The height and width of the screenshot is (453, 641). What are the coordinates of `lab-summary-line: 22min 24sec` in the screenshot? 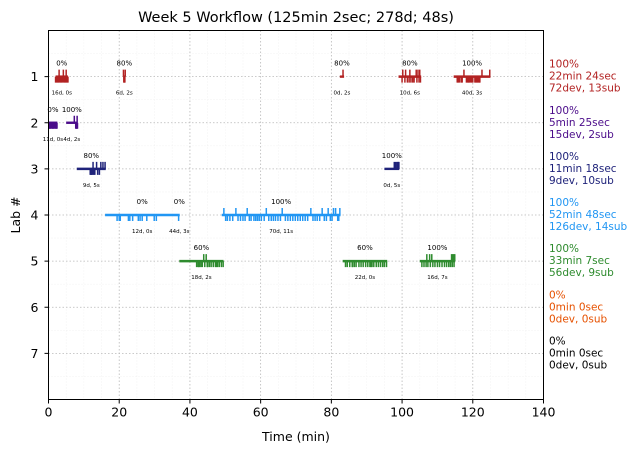 It's located at (583, 77).